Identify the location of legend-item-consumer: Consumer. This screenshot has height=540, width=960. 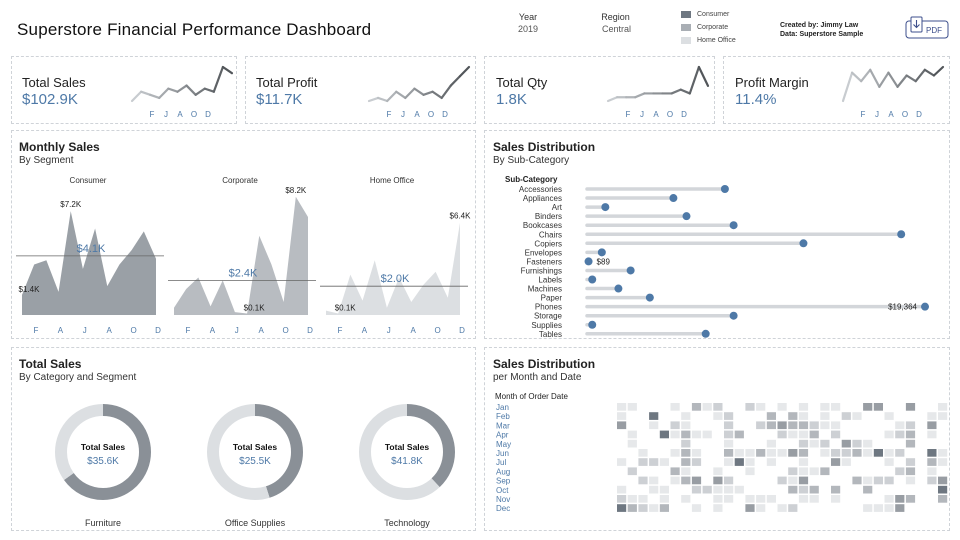
(708, 14).